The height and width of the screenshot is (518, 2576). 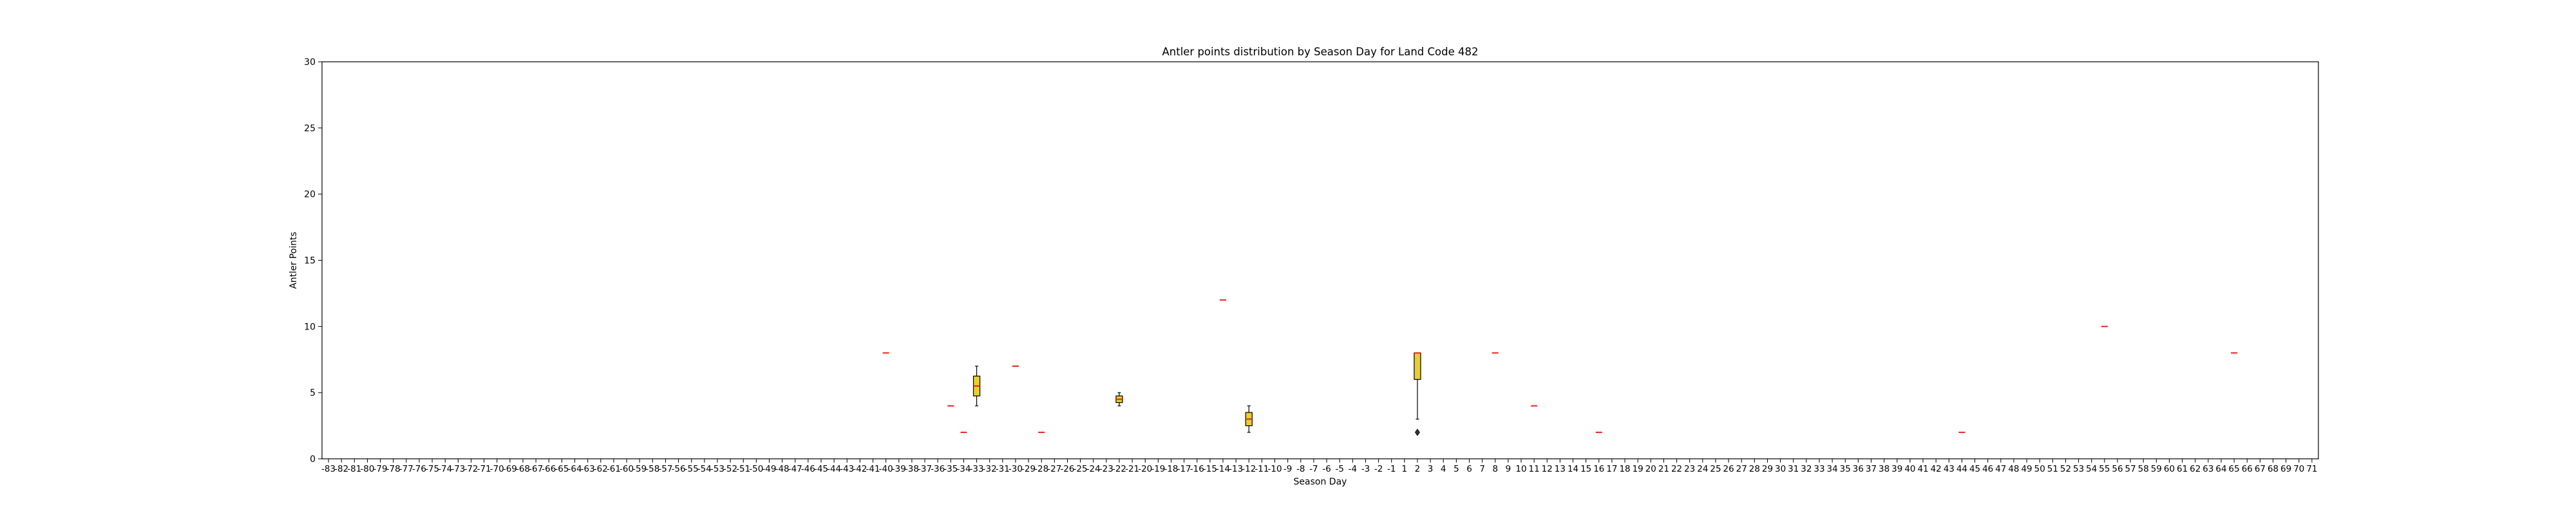 I want to click on x-tick-label: 15, so click(x=1585, y=469).